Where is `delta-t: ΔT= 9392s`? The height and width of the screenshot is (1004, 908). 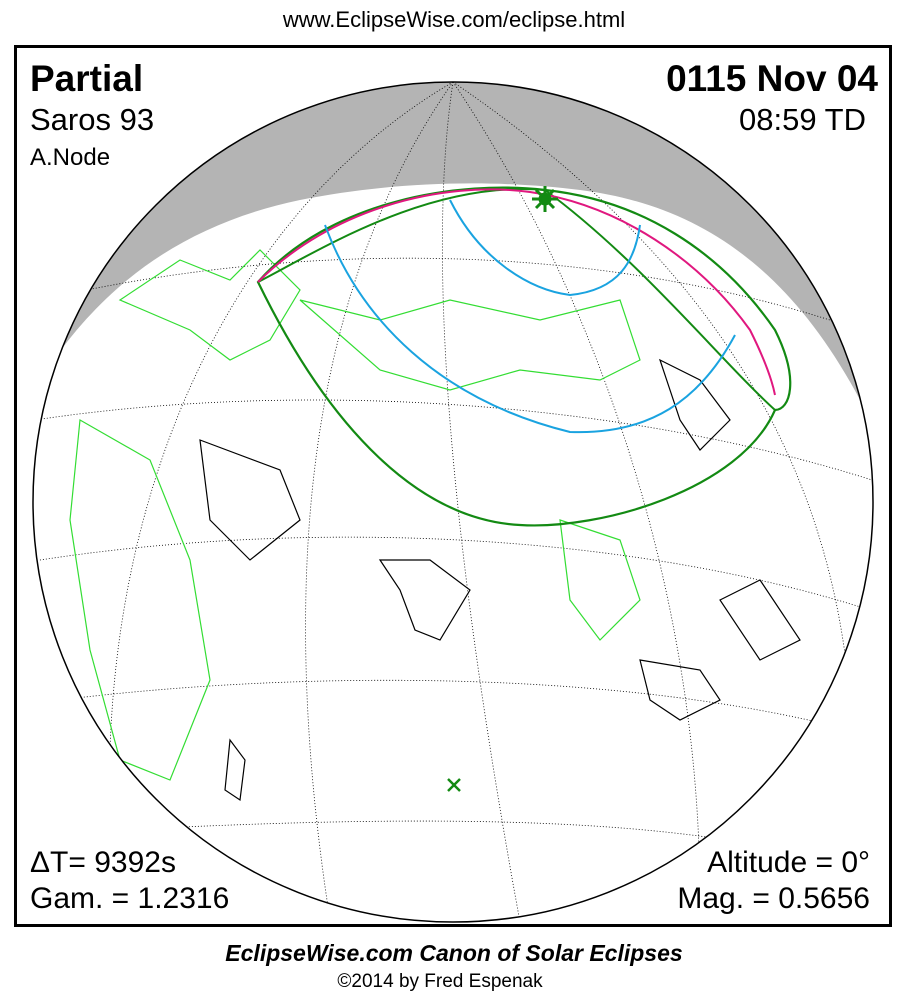
delta-t: ΔT= 9392s is located at coordinates (103, 862).